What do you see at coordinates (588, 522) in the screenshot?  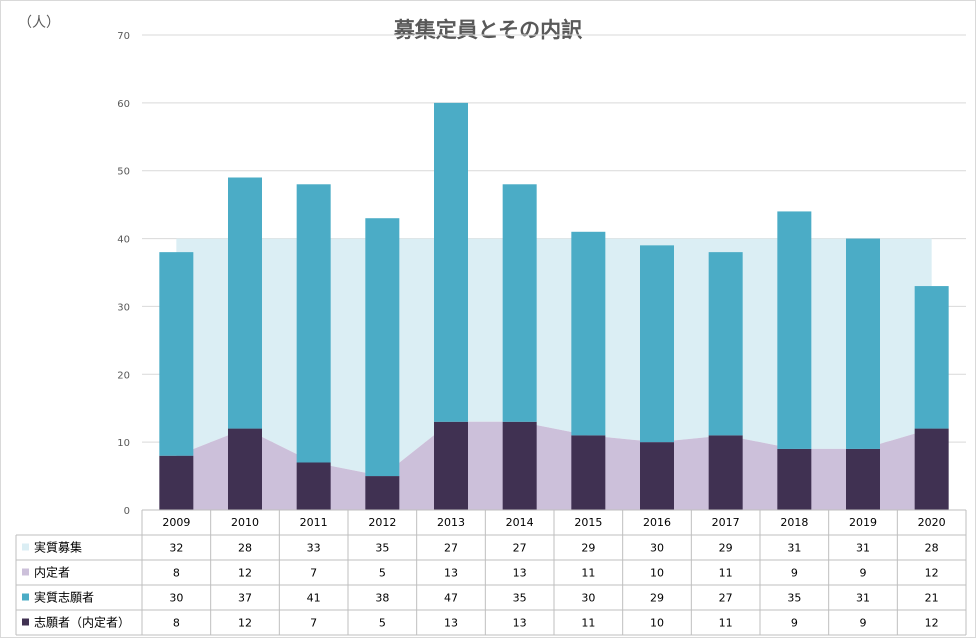 I see `x-tick-label: 2015` at bounding box center [588, 522].